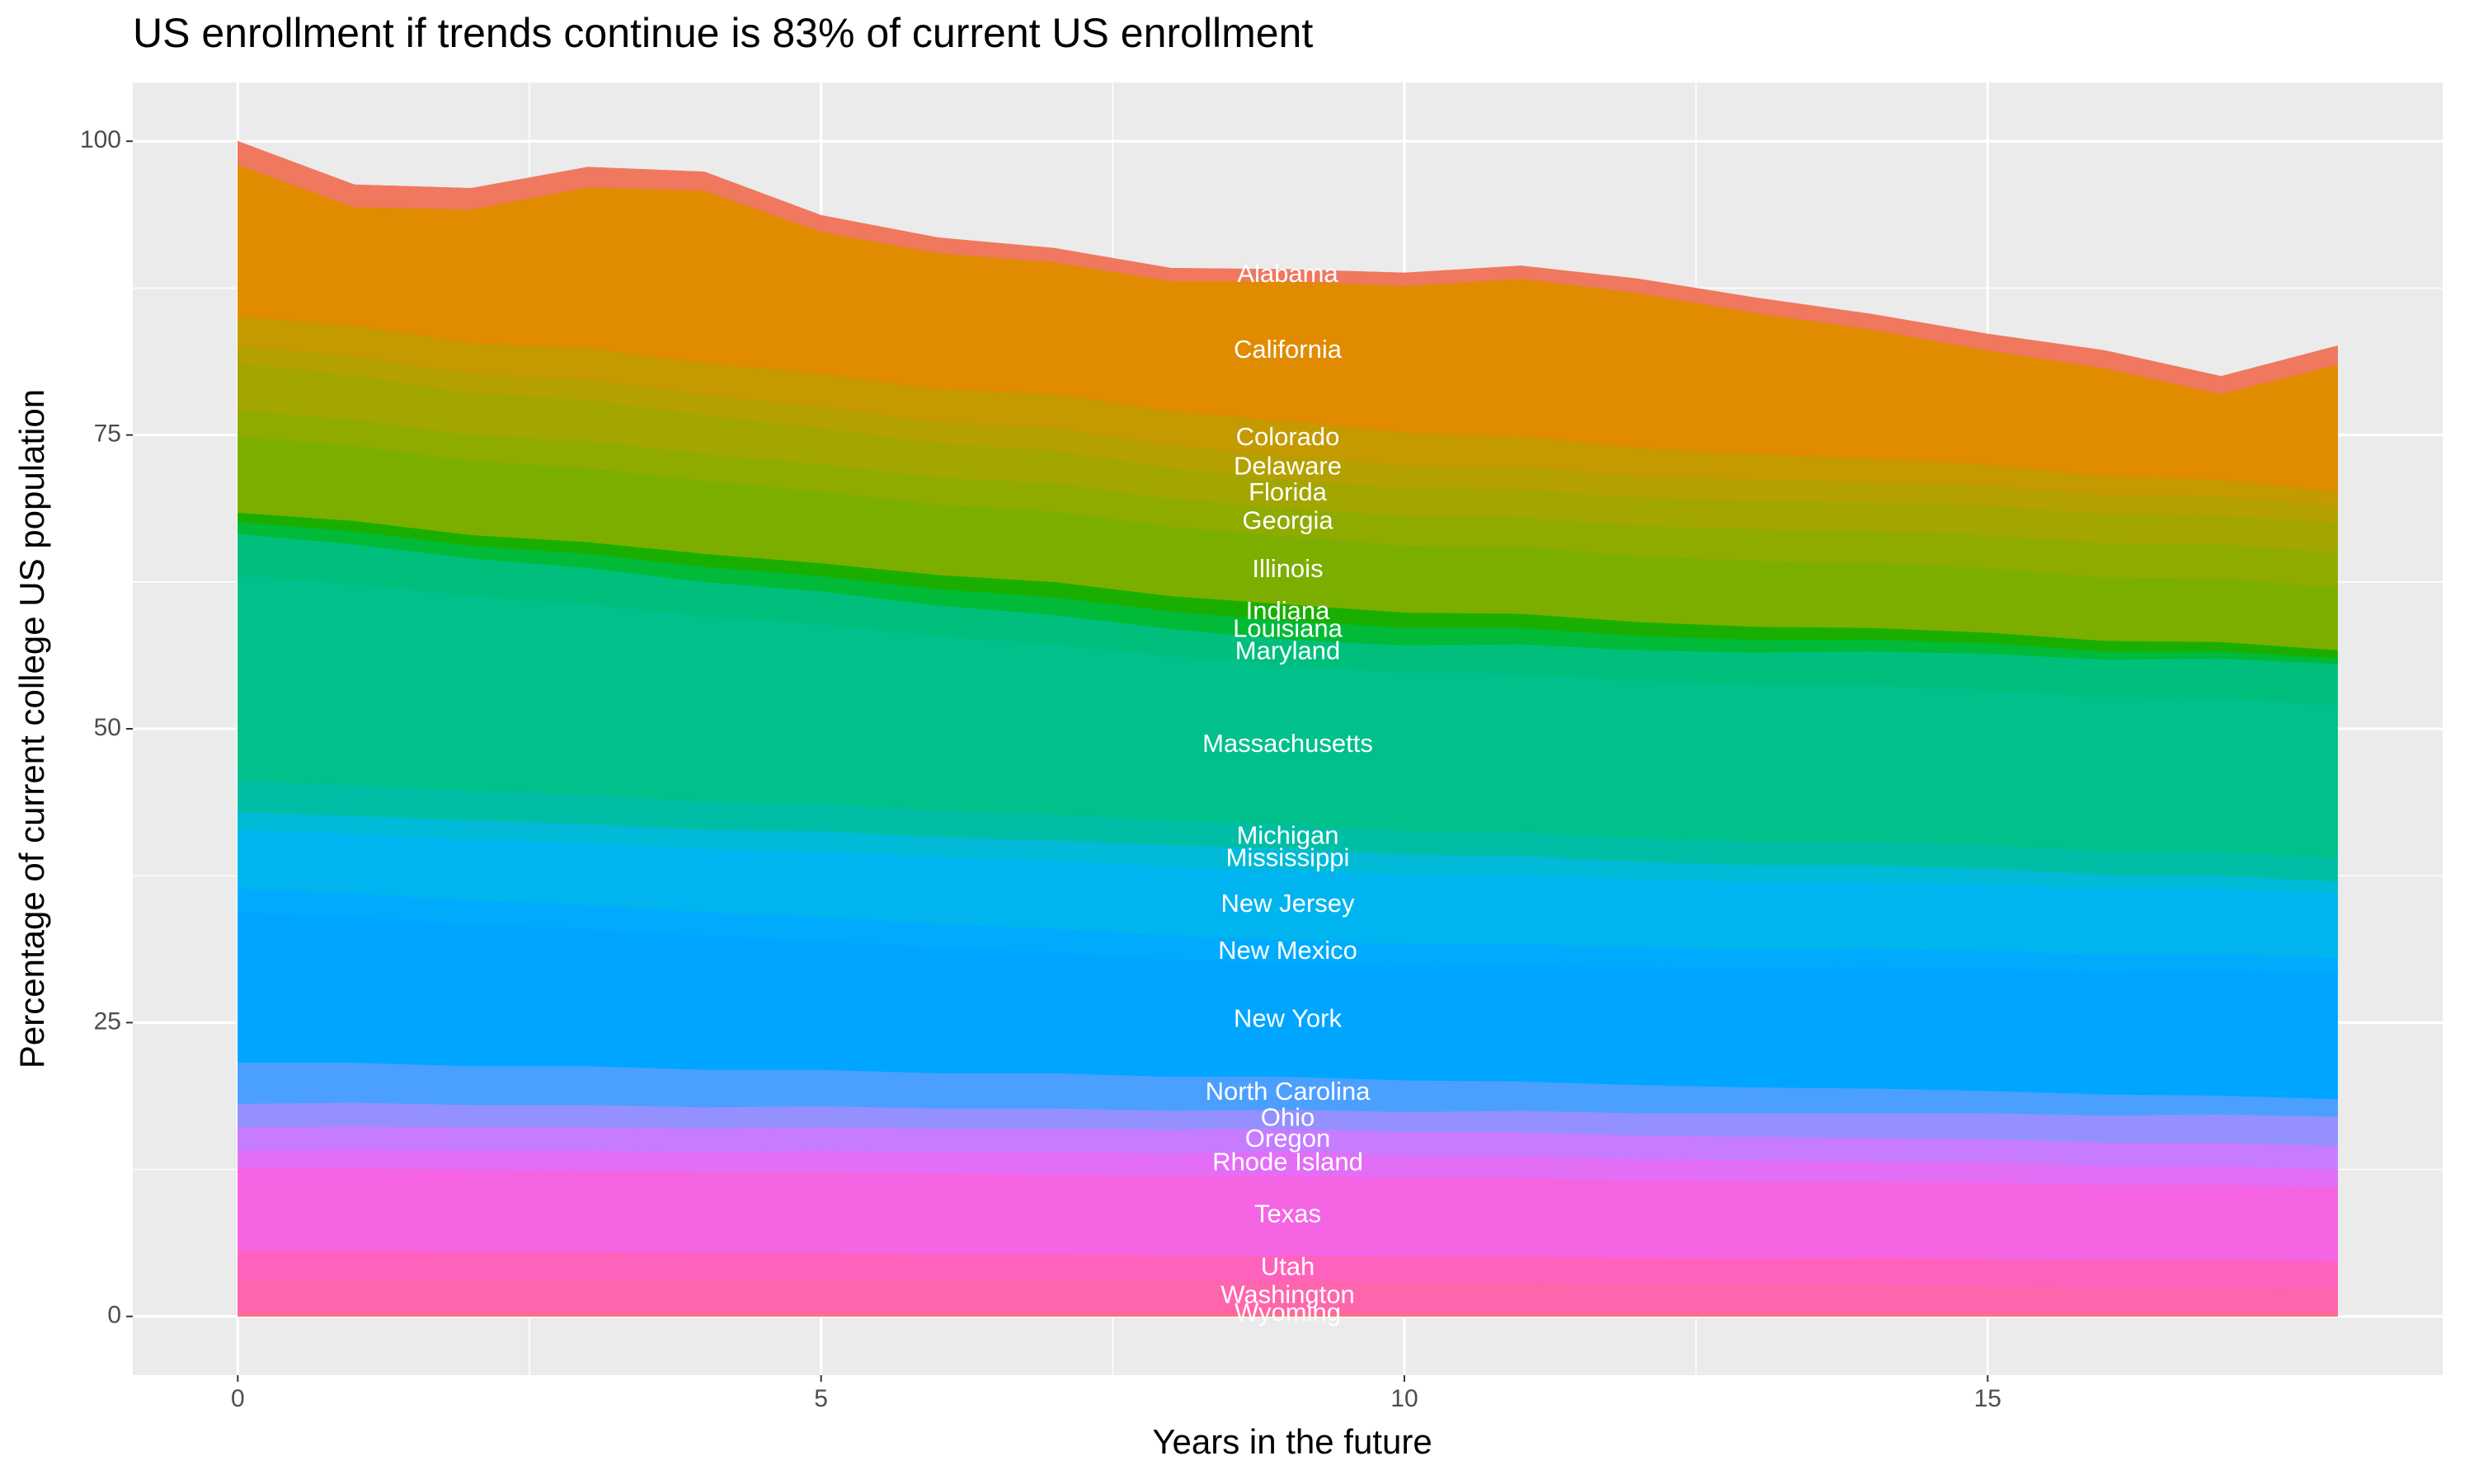  I want to click on series-label: Colorado, so click(1288, 436).